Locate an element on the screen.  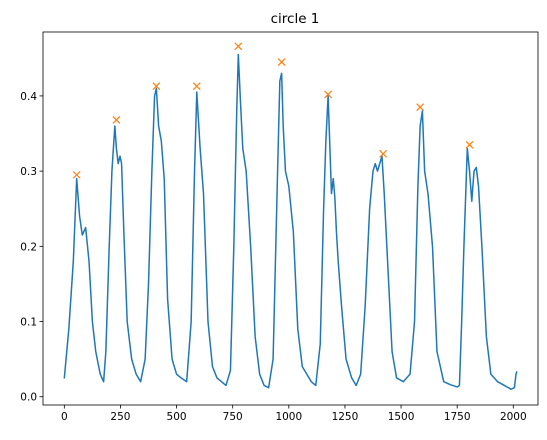
x-tick-label: 2000 is located at coordinates (513, 417).